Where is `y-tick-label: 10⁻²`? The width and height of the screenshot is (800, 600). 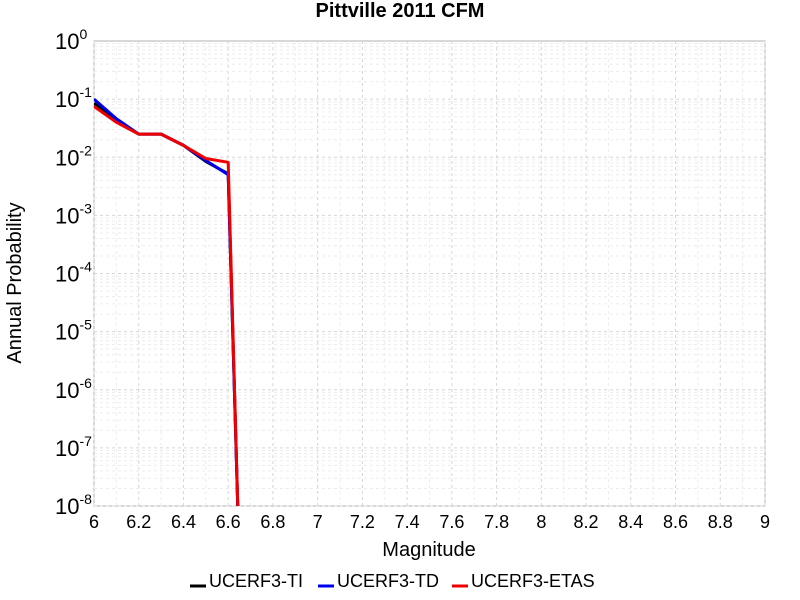 y-tick-label: 10⁻² is located at coordinates (73, 156).